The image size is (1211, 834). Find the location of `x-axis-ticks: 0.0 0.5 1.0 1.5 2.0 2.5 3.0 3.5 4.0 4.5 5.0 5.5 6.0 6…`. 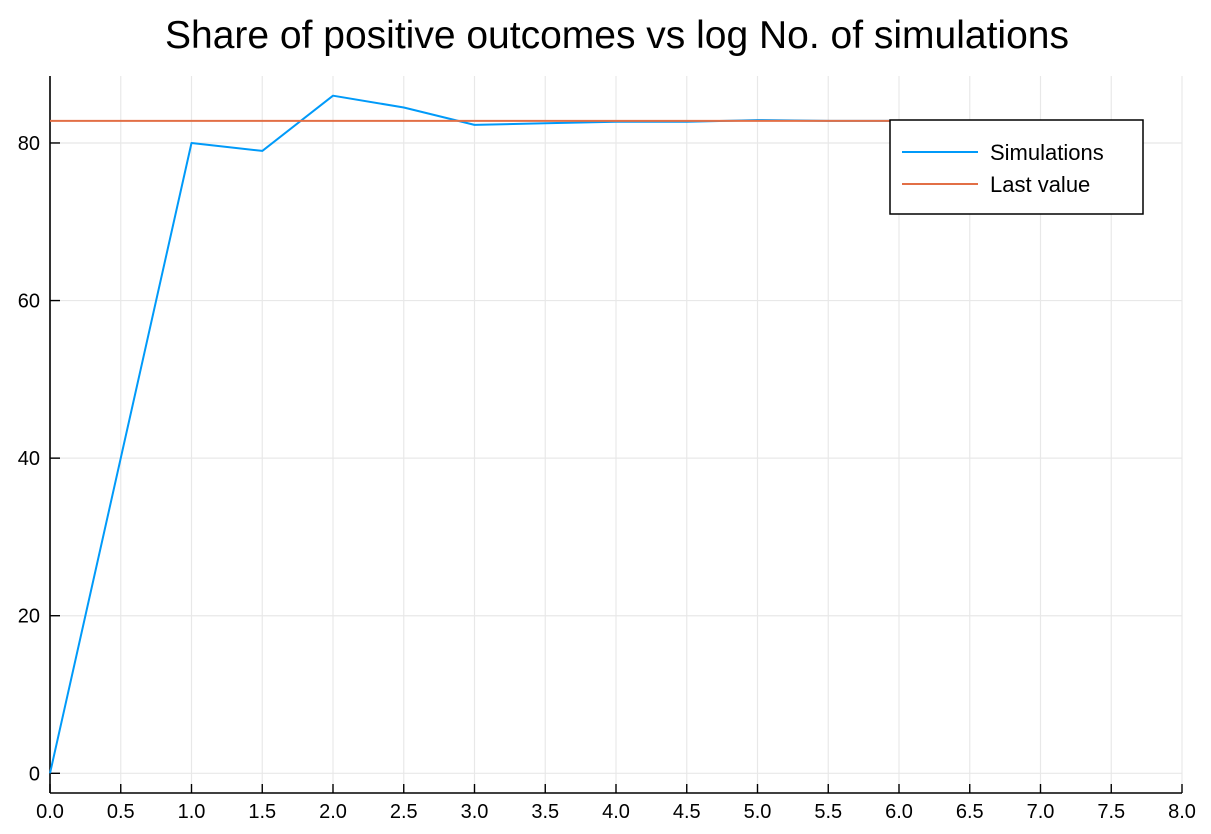

x-axis-ticks: 0.0 0.5 1.0 1.5 2.0 2.5 3.0 3.5 4.0 4.5 5.0 5.5 6.0 6… is located at coordinates (616, 803).